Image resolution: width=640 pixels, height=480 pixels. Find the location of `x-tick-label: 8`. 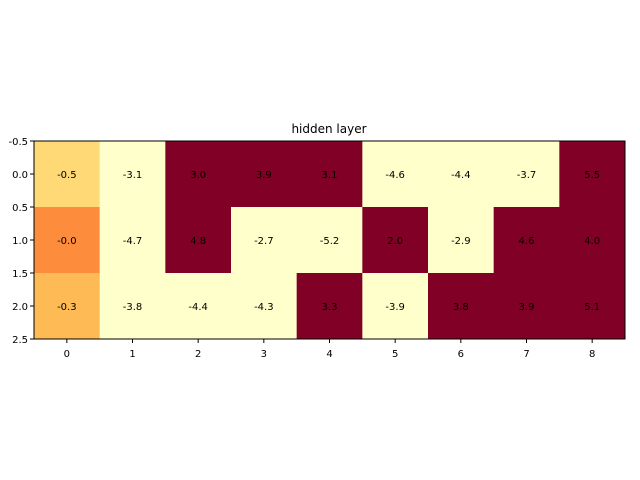

x-tick-label: 8 is located at coordinates (592, 354).